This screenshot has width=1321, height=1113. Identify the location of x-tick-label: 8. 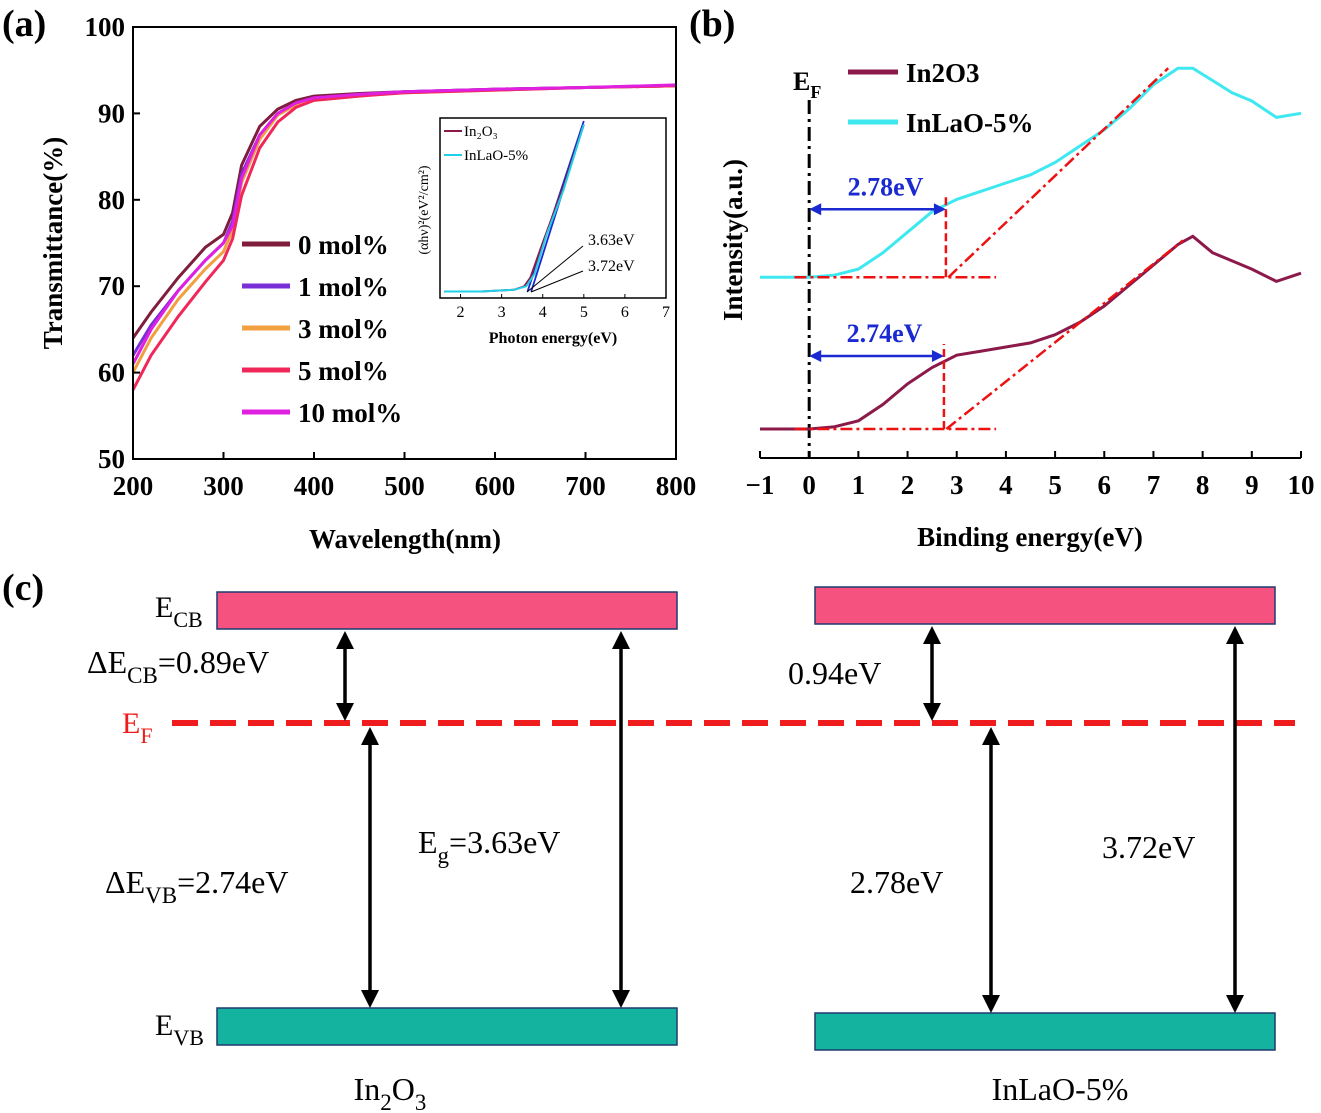
(1203, 485).